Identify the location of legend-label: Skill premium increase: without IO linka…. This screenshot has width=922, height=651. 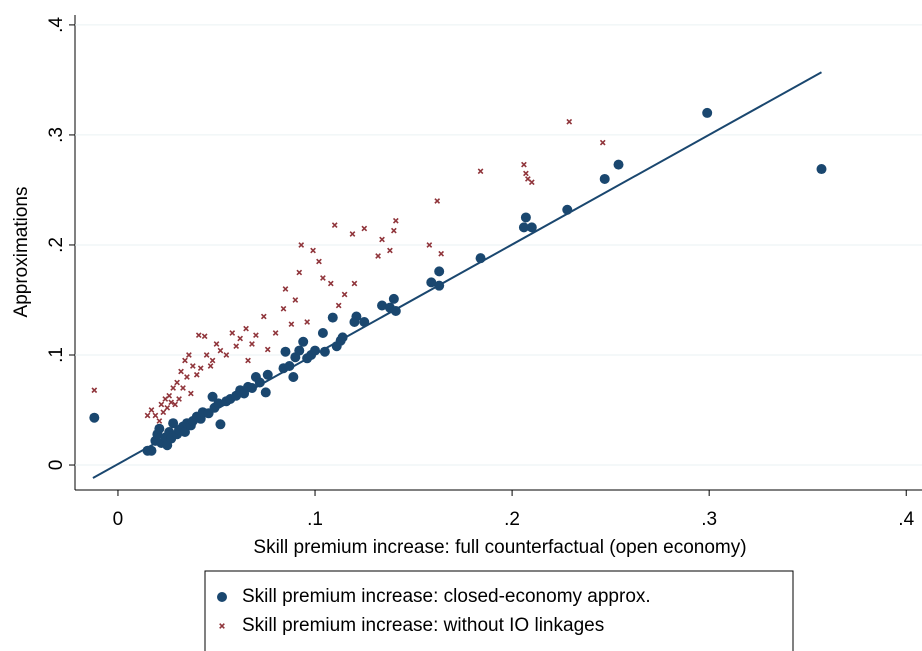
(423, 625).